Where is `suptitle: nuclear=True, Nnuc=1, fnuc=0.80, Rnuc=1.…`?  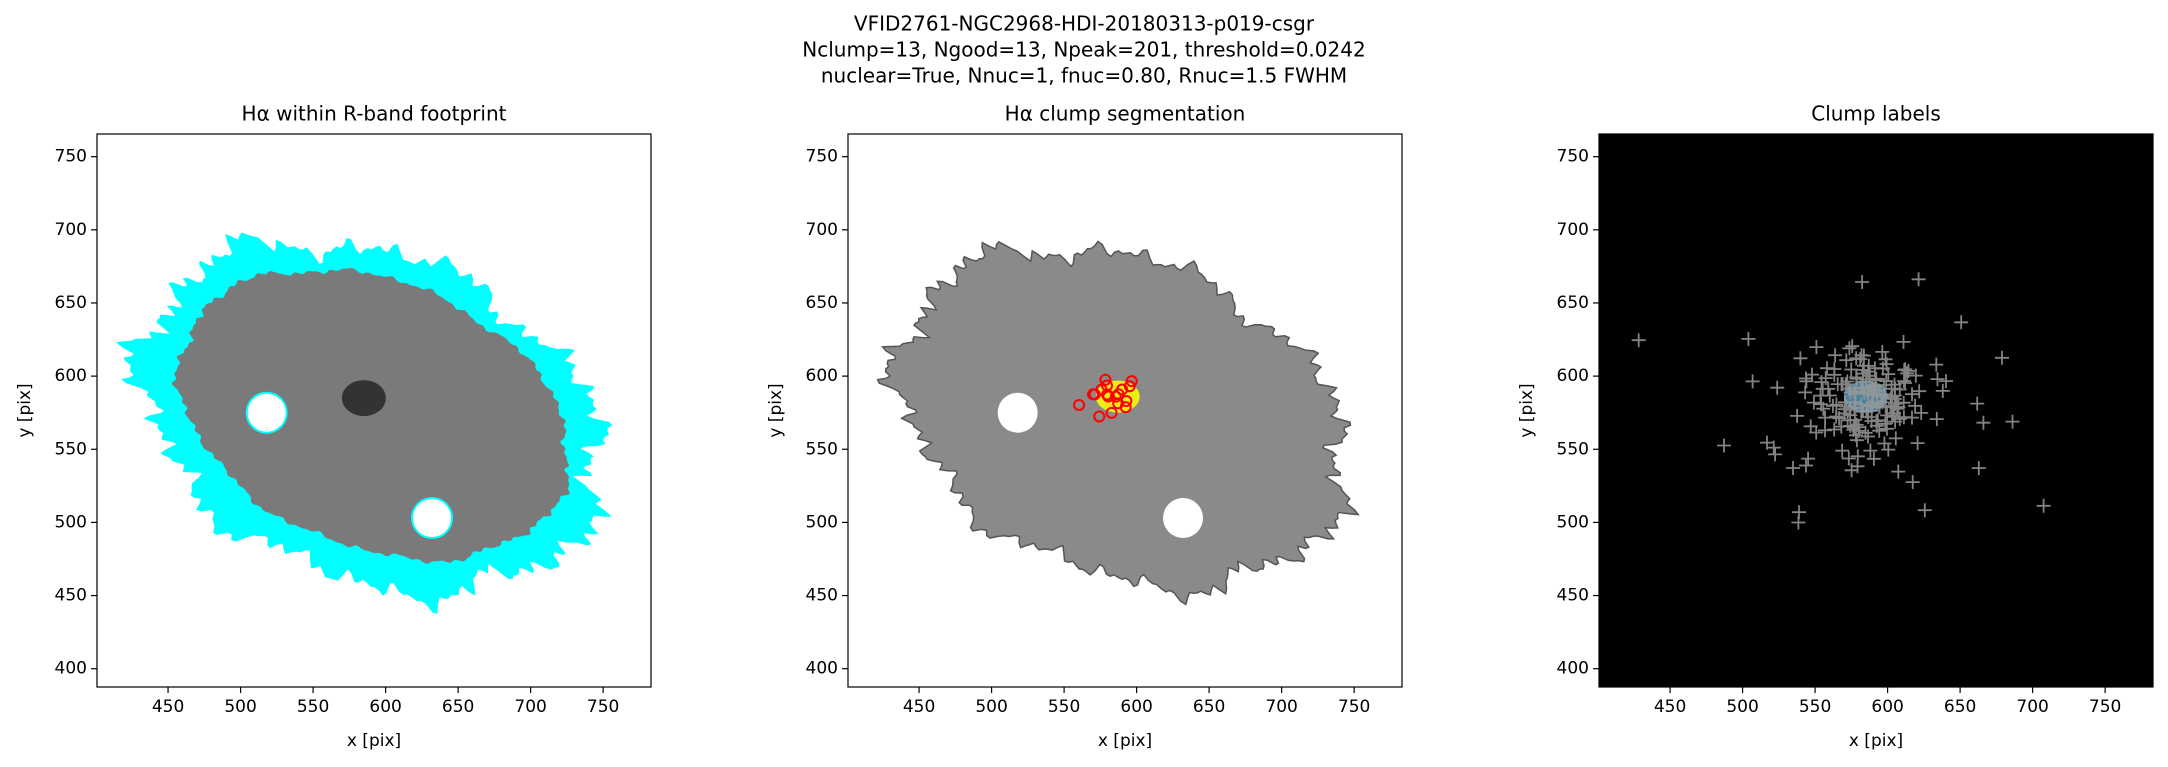
suptitle: nuclear=True, Nnuc=1, fnuc=0.80, Rnuc=1.… is located at coordinates (1084, 76).